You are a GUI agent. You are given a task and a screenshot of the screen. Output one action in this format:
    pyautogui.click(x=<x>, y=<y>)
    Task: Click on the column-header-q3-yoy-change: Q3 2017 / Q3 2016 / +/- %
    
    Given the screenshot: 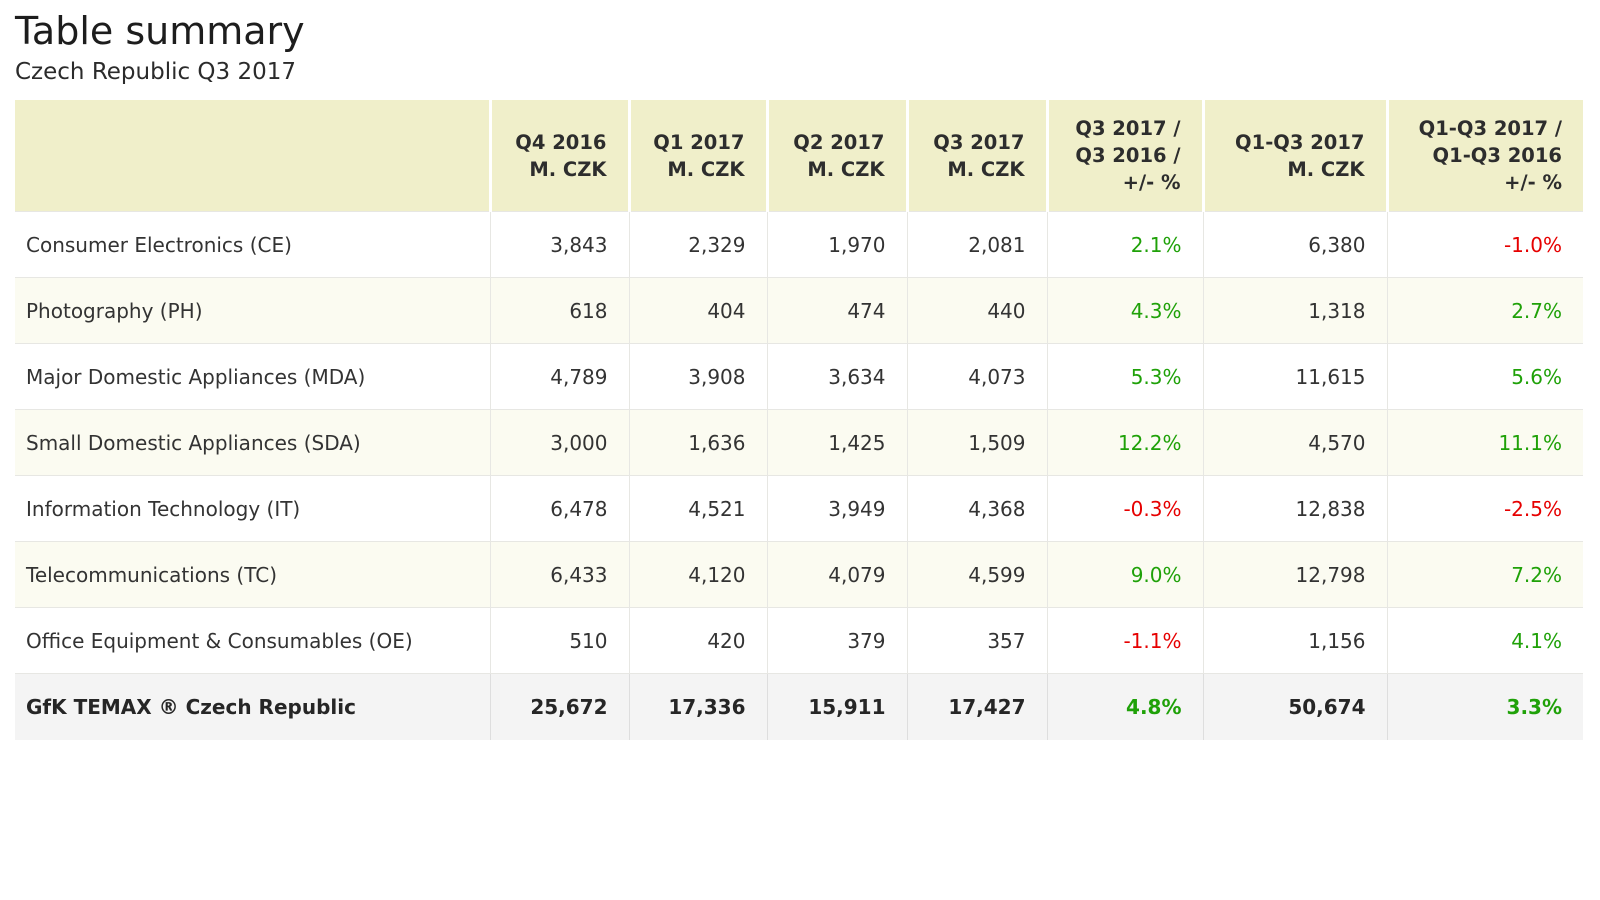 What is the action you would take?
    pyautogui.click(x=1124, y=156)
    